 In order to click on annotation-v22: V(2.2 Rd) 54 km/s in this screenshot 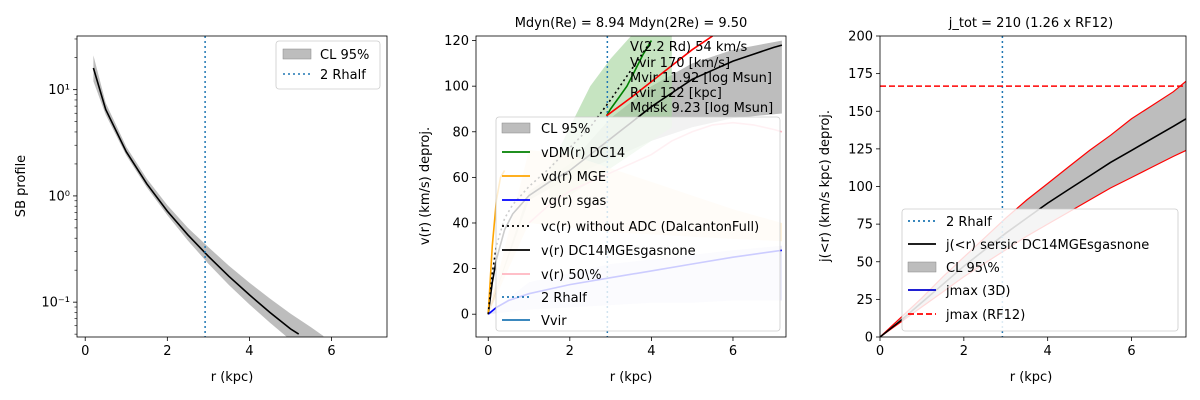, I will do `click(689, 47)`.